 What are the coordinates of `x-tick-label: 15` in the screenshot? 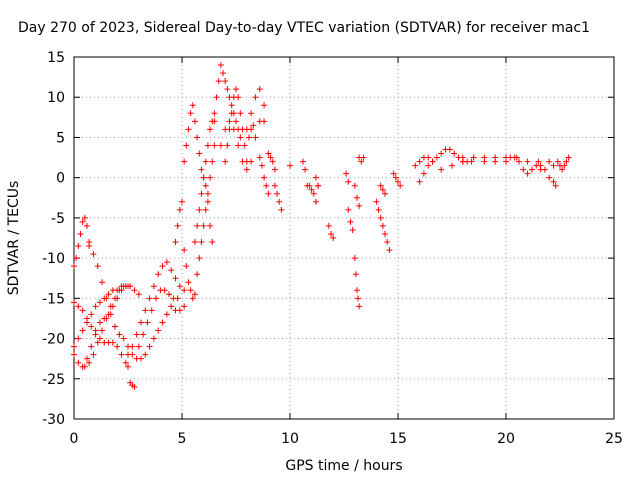 It's located at (398, 439).